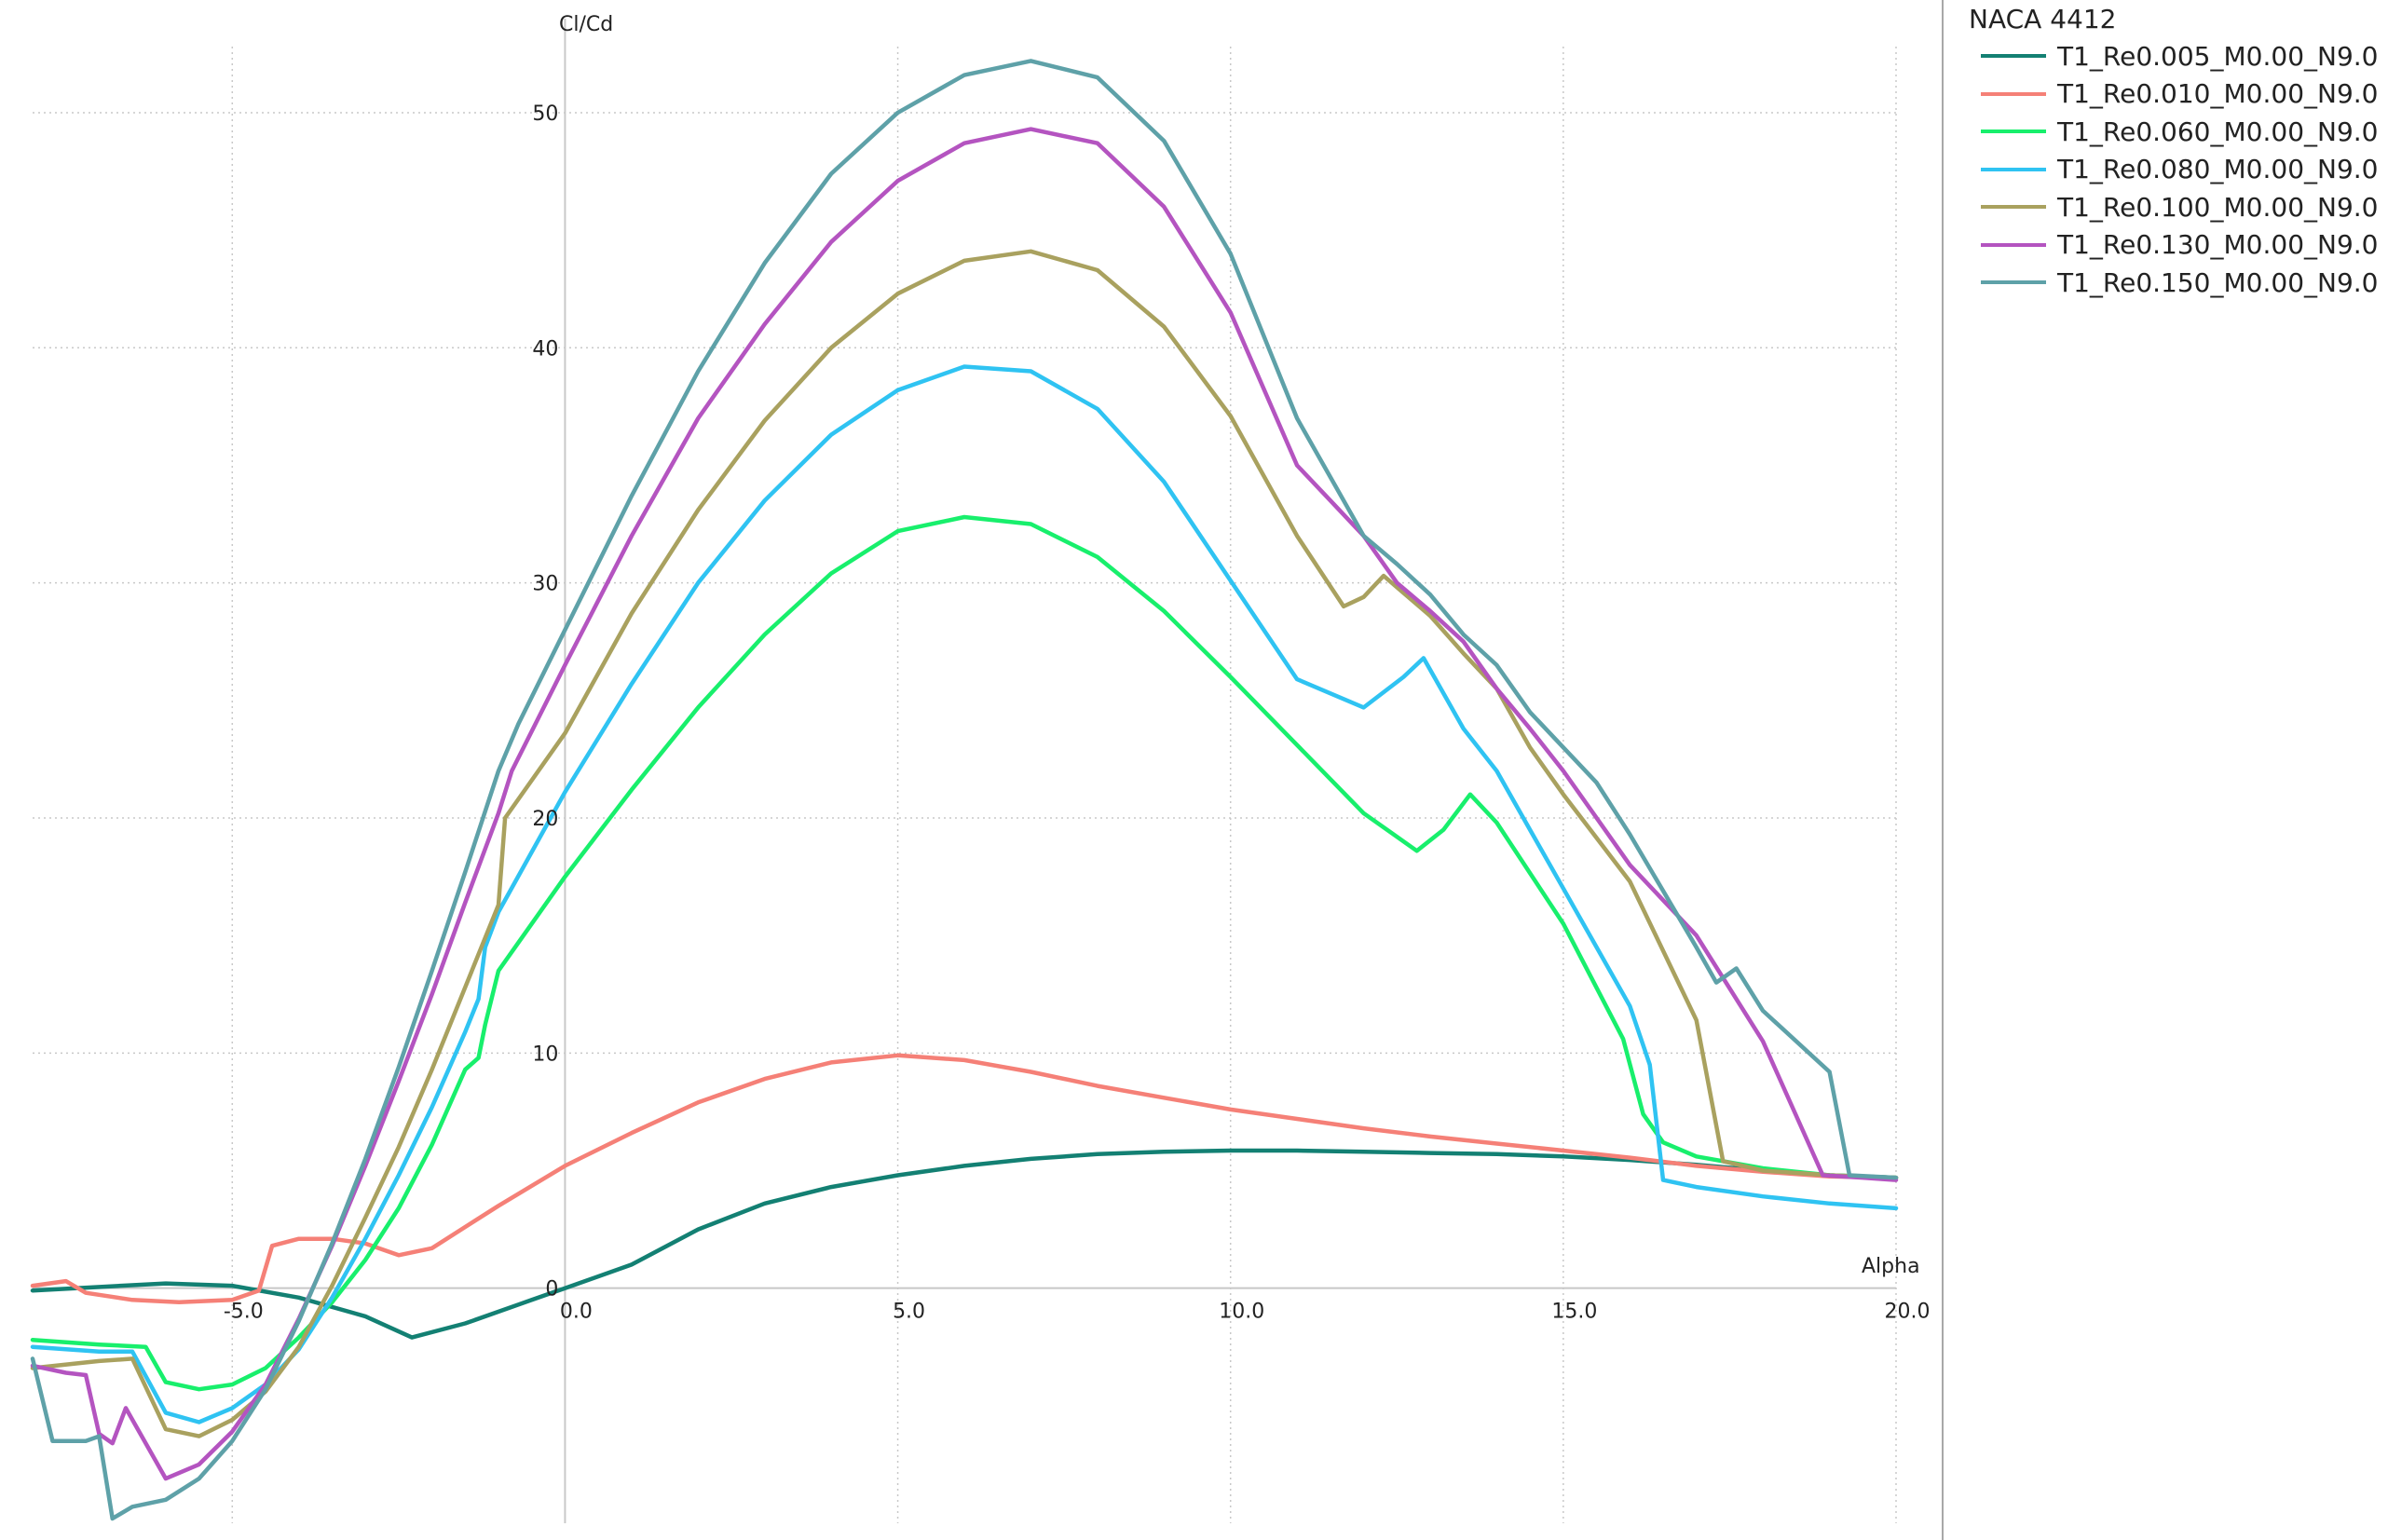 Image resolution: width=2388 pixels, height=1540 pixels. I want to click on legend-label: T1_Re0.010_M0.00_N9.0, so click(2218, 93).